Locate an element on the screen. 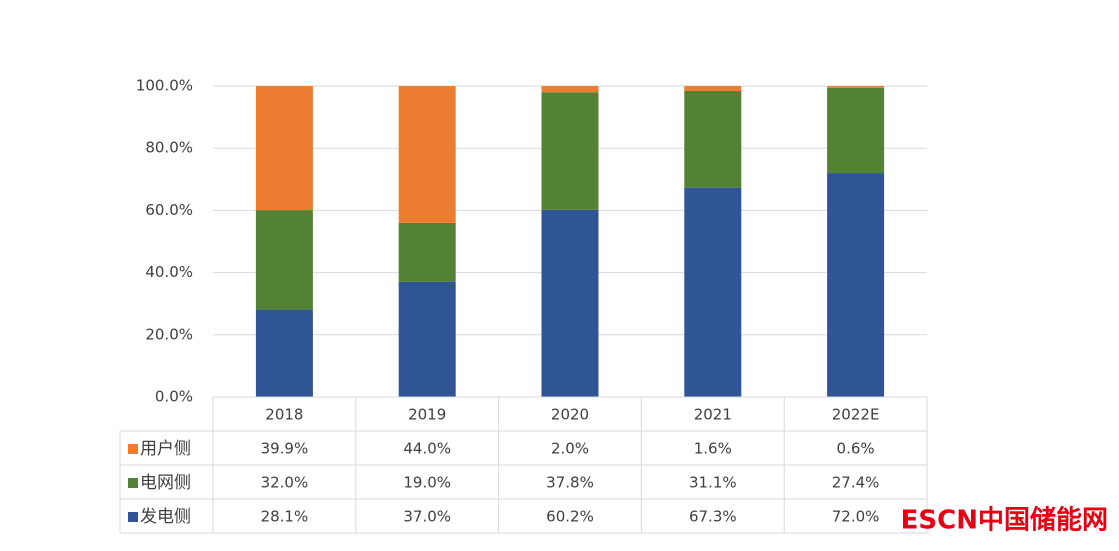 The image size is (1119, 551). x-tick-label: 2020 is located at coordinates (570, 415).